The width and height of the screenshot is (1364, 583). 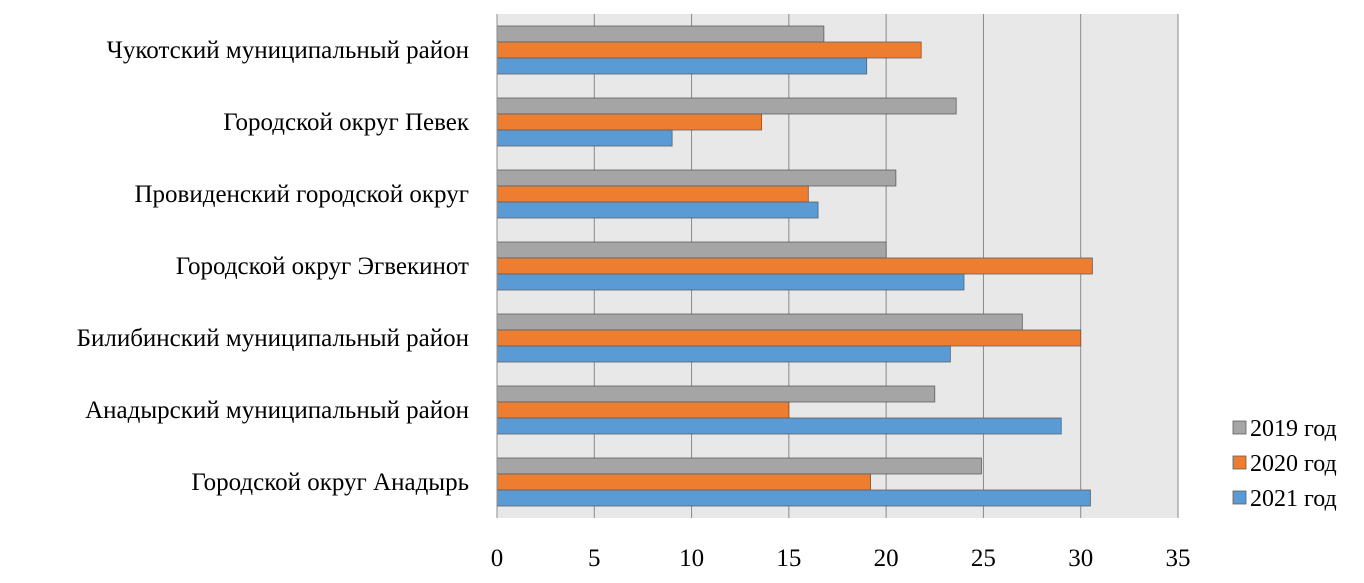 What do you see at coordinates (1080, 558) in the screenshot?
I see `x-tick-label: 30` at bounding box center [1080, 558].